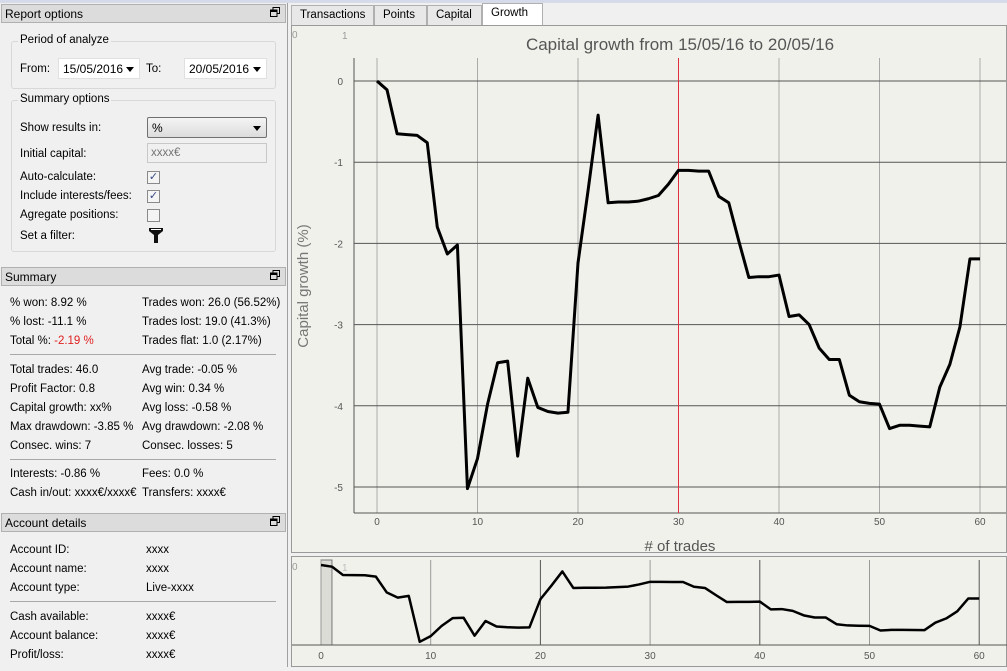  Describe the element at coordinates (326, 602) in the screenshot. I see `selection-window` at that location.